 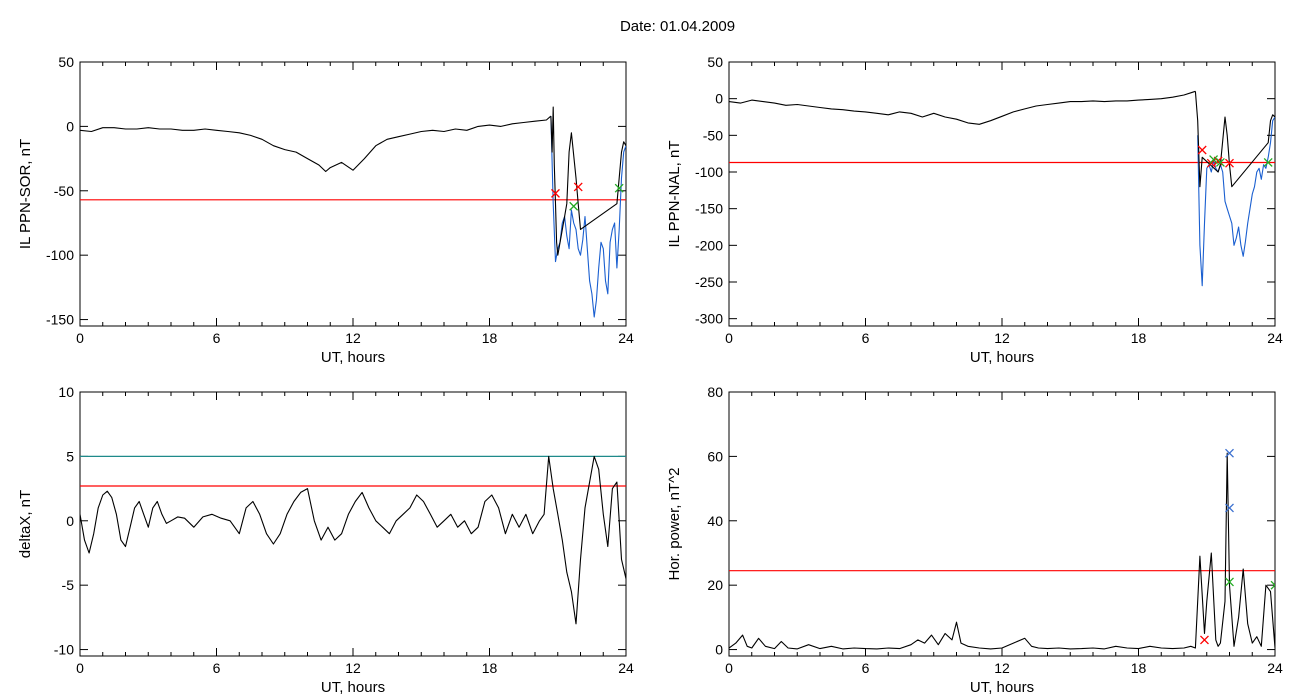 I want to click on y-tick-label: 80, so click(x=715, y=392).